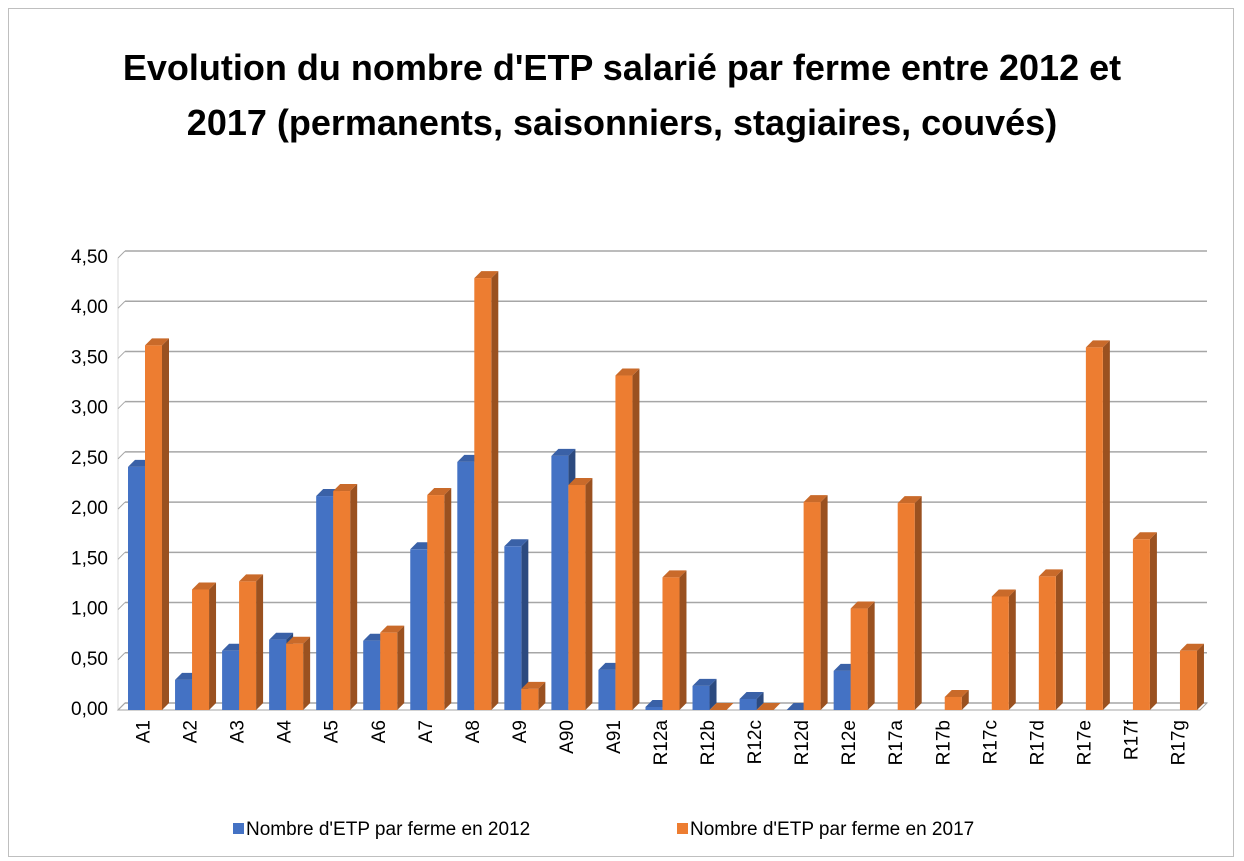  What do you see at coordinates (89, 558) in the screenshot?
I see `y-tick-label: 1,50` at bounding box center [89, 558].